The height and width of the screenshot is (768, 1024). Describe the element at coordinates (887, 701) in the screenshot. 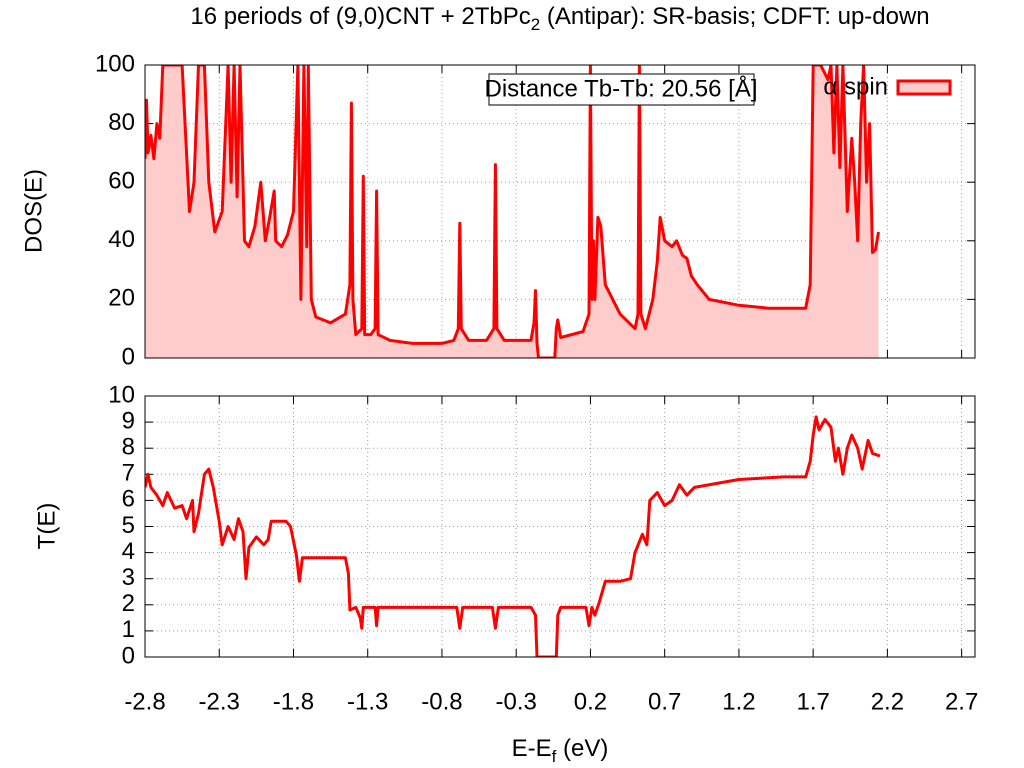

I see `x-tick-label: 2.2` at that location.